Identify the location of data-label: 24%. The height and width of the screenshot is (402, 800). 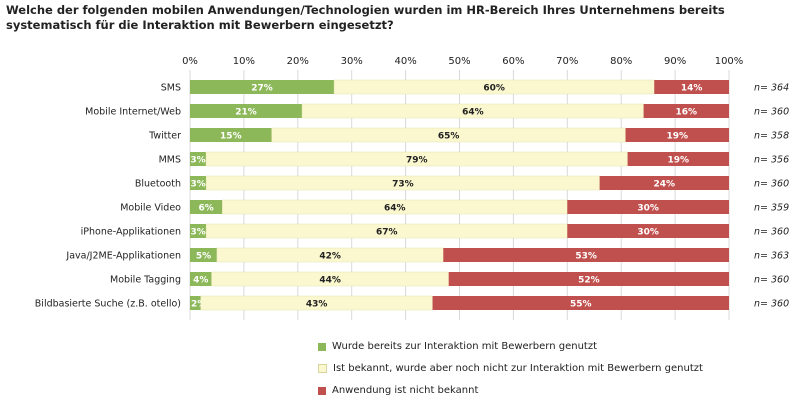
(665, 185).